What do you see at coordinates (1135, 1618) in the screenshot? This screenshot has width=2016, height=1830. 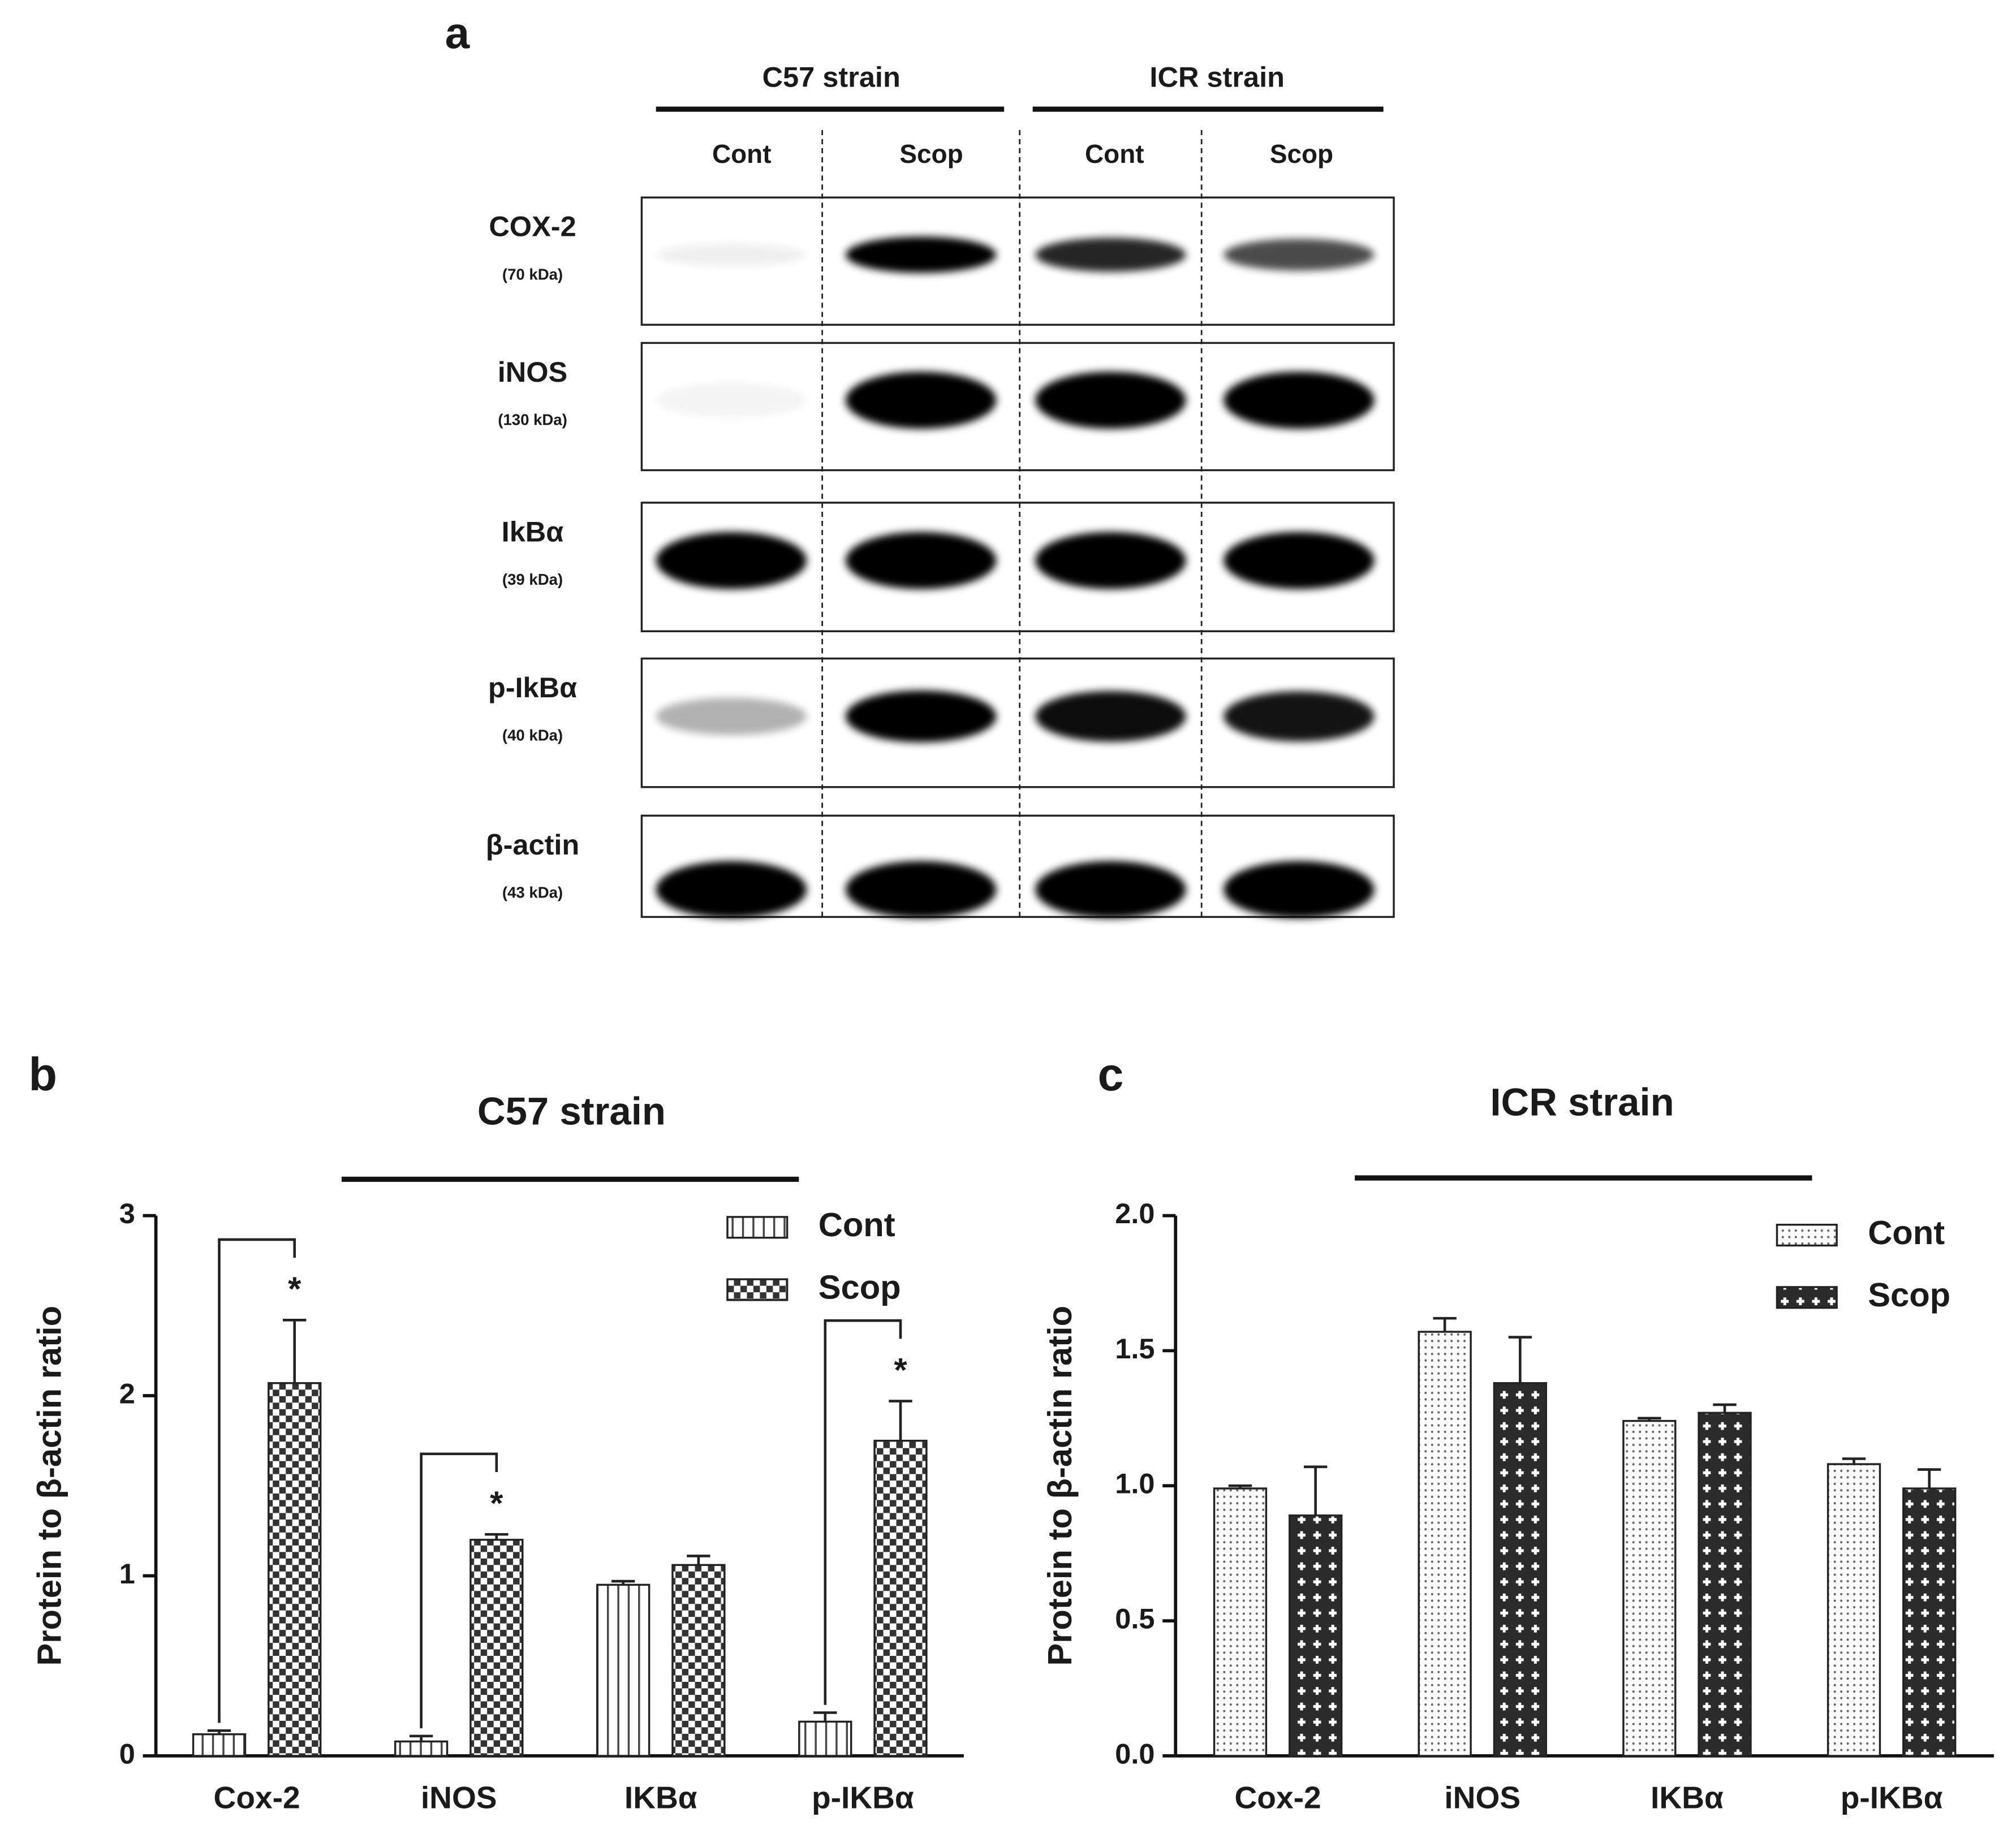 I see `y-tick-label: 0.5` at bounding box center [1135, 1618].